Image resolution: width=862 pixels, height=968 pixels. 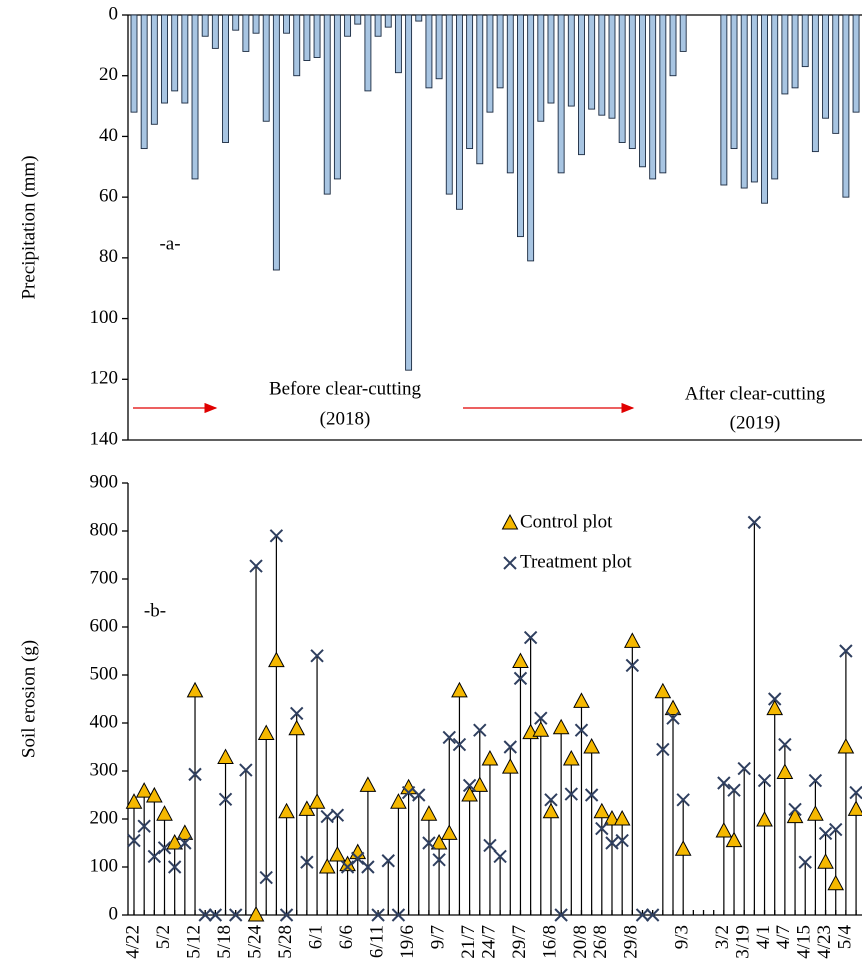 I want to click on y-tick-label: 700, so click(x=104, y=577).